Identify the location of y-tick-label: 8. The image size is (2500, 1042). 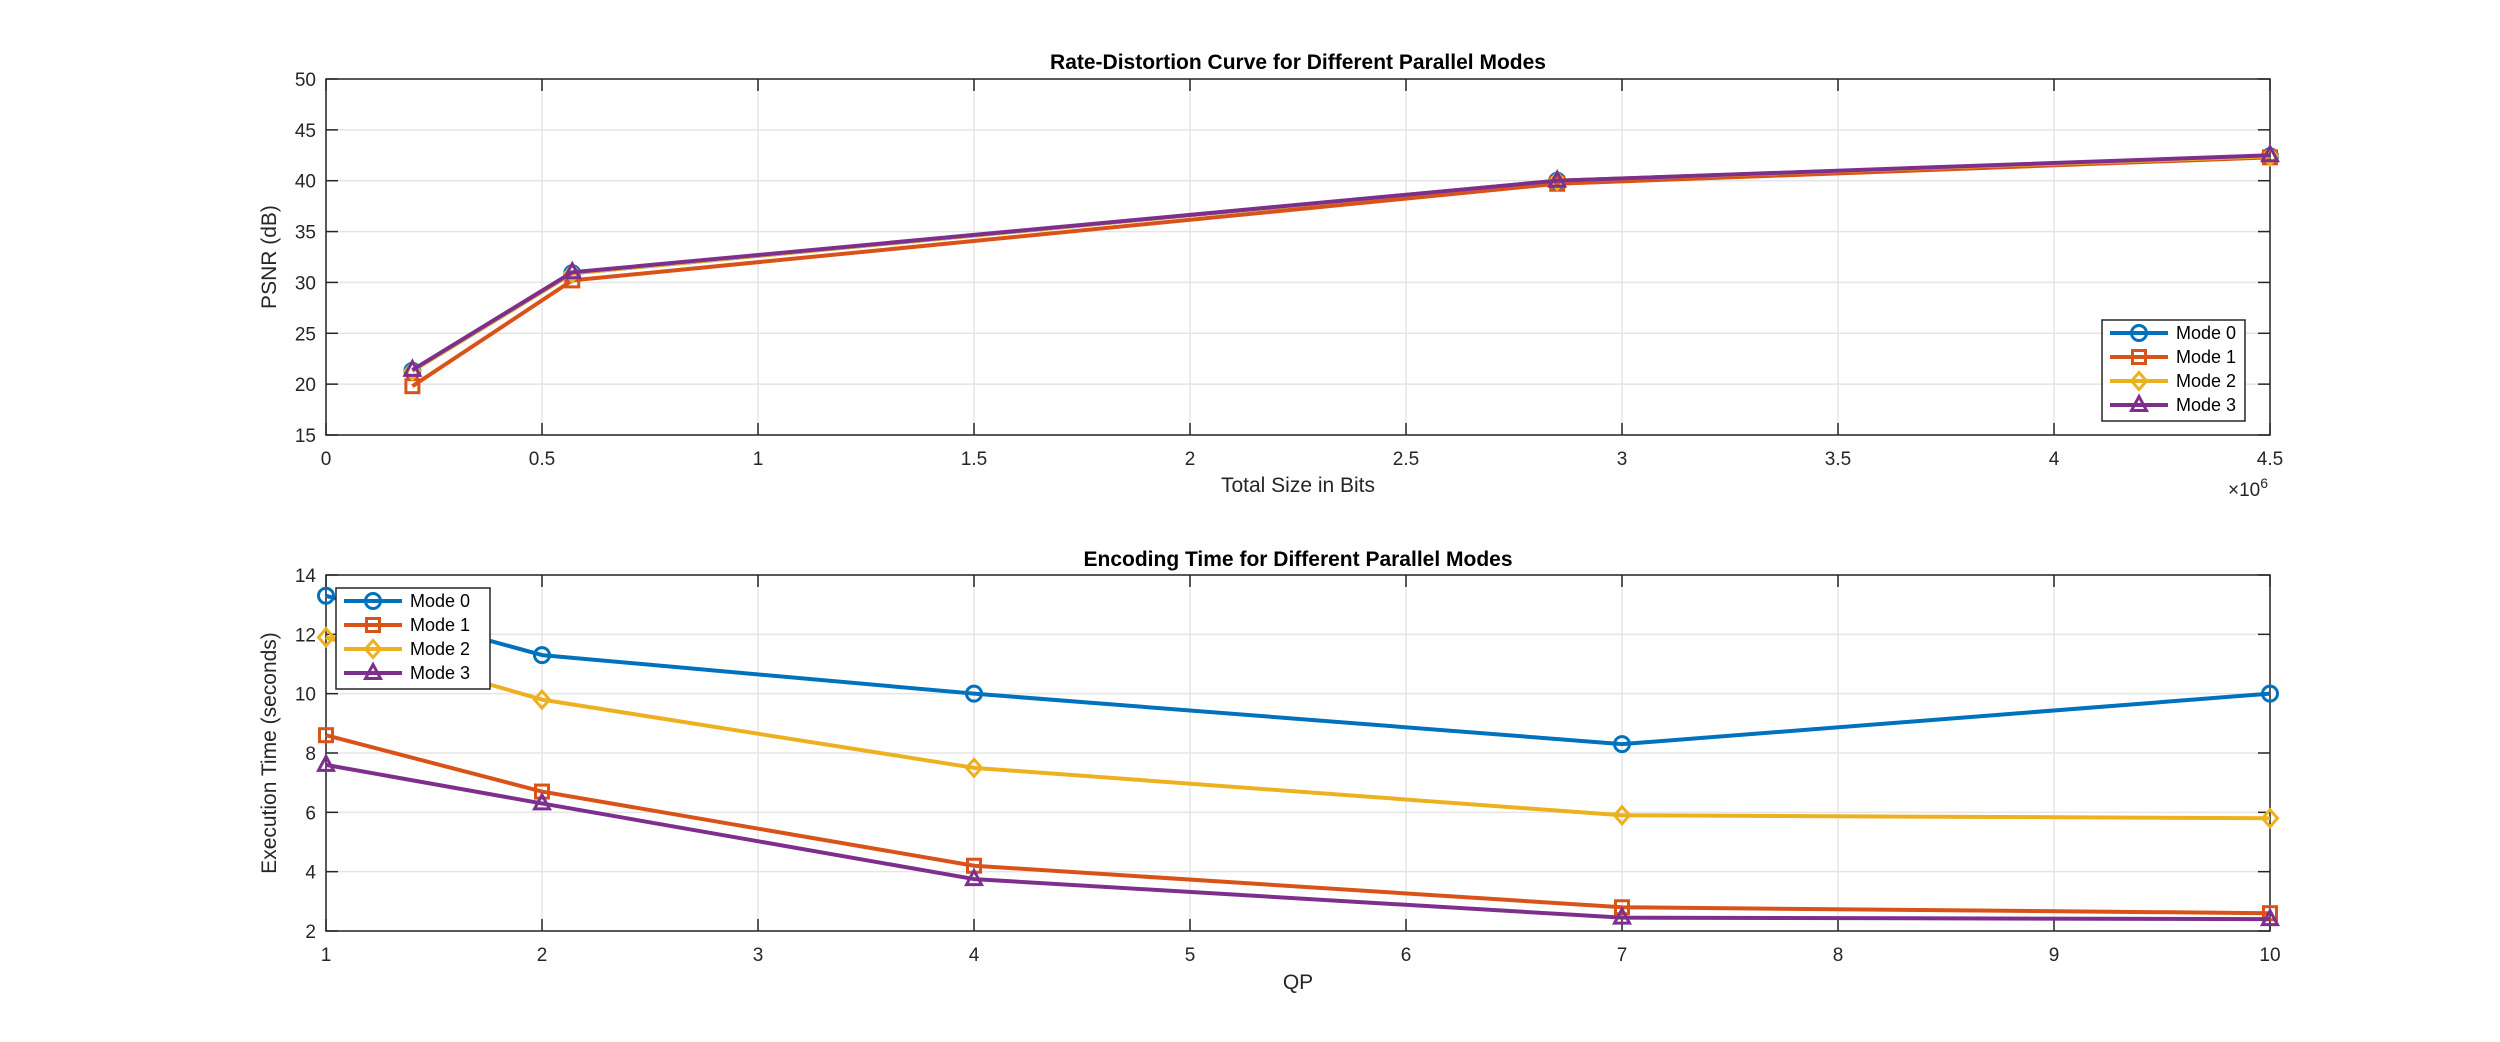
(310, 754).